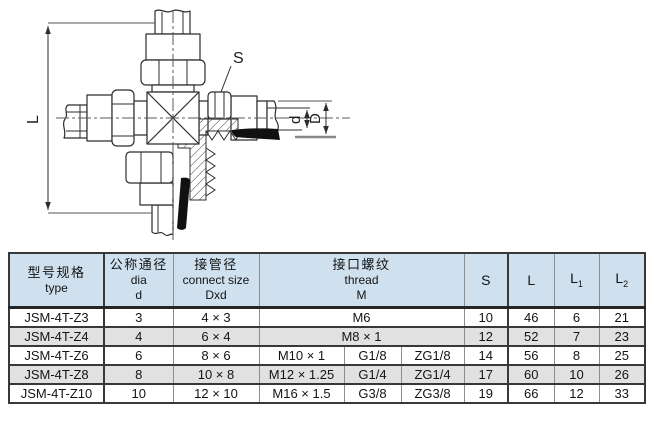 The image size is (652, 423). I want to click on wrench-hex-nut, so click(219, 105).